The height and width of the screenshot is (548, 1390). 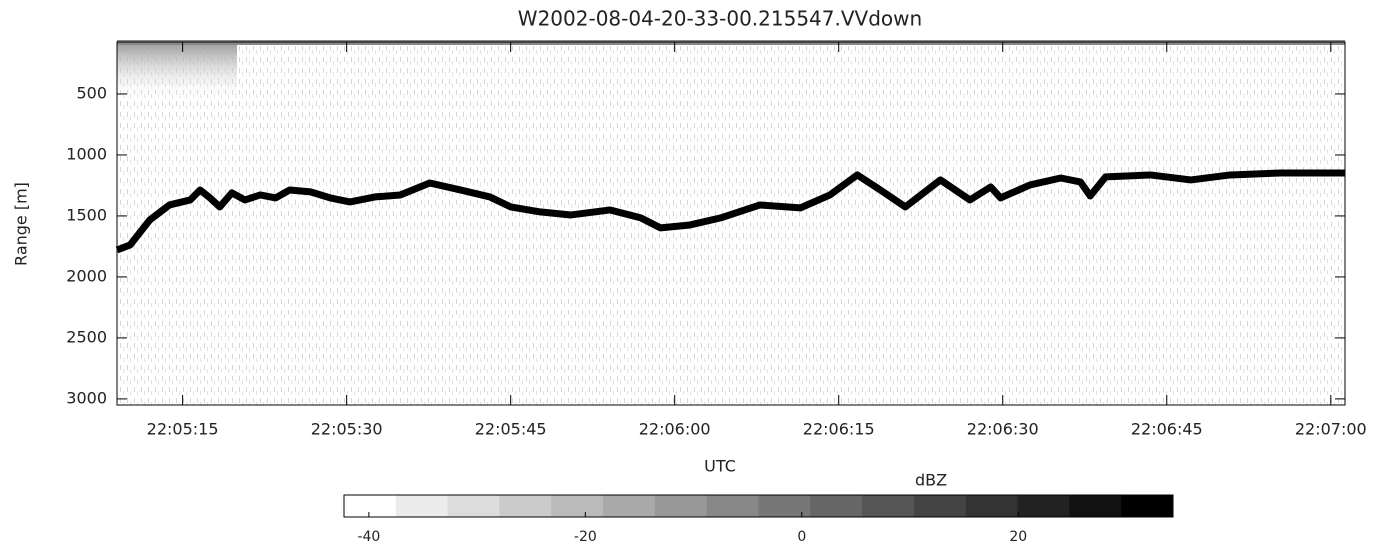 What do you see at coordinates (1331, 429) in the screenshot?
I see `x-tick-label: 22:07:00` at bounding box center [1331, 429].